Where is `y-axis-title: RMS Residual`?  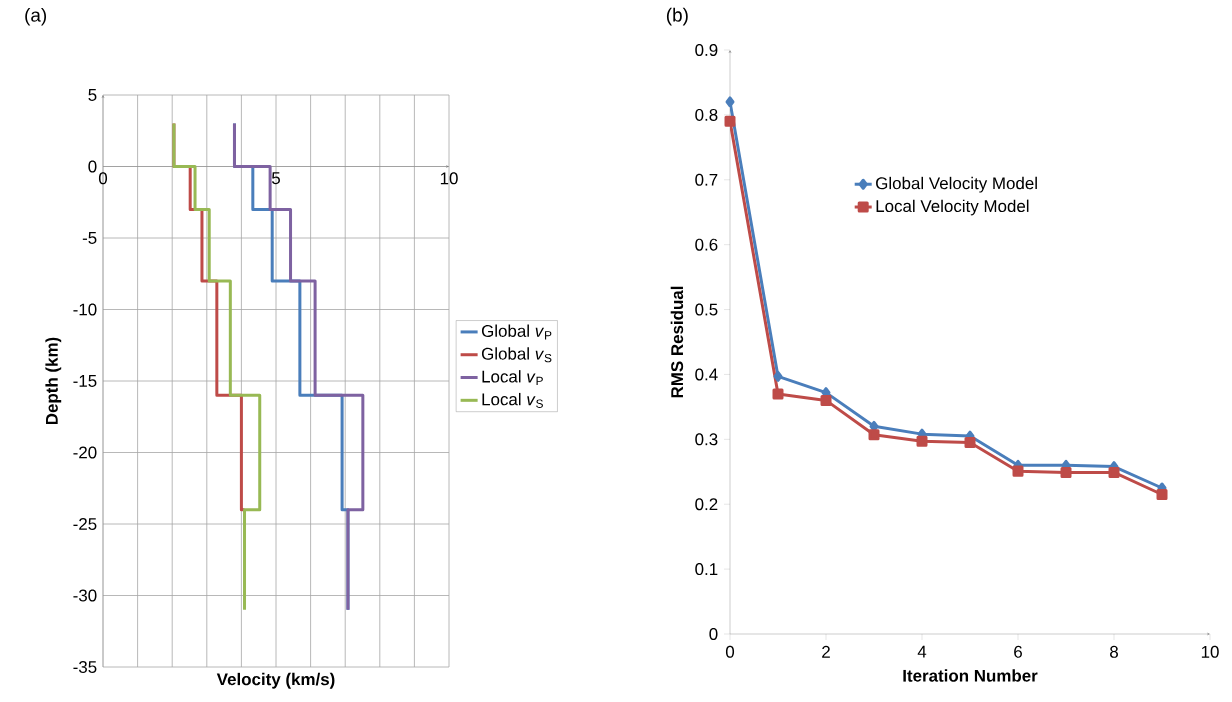
y-axis-title: RMS Residual is located at coordinates (677, 342).